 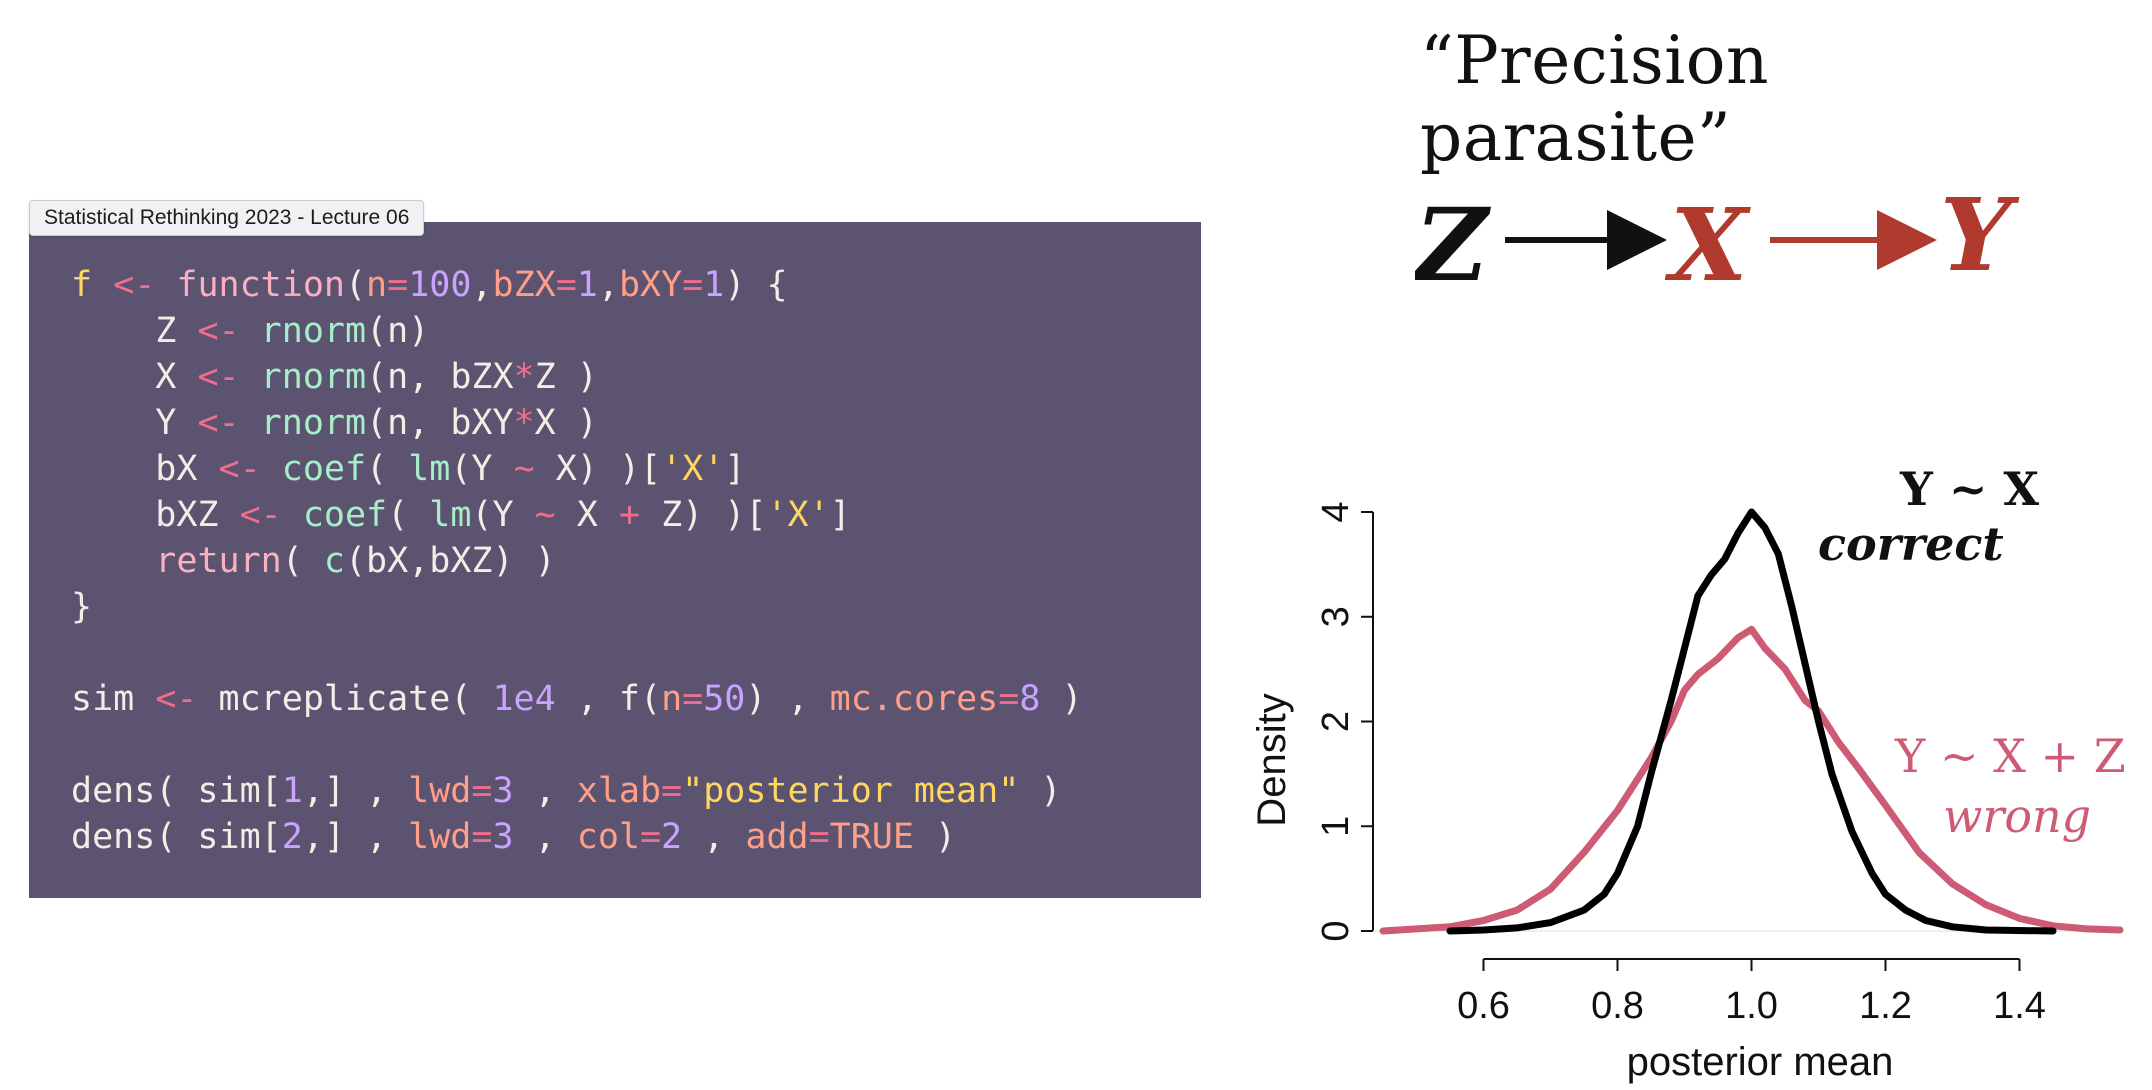 What do you see at coordinates (461, 515) in the screenshot?
I see `code-line: bXZ <- coef( lm(Y ~ X + Z) )['X']` at bounding box center [461, 515].